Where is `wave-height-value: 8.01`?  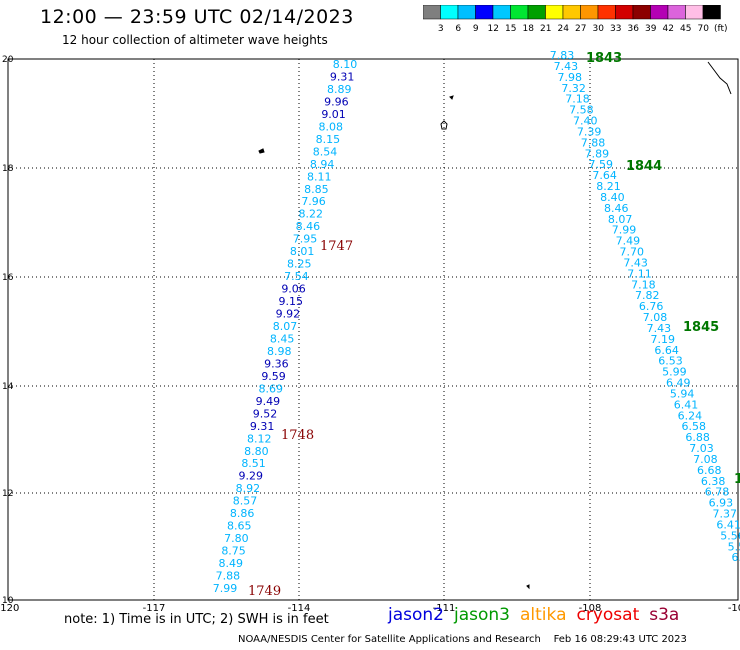 wave-height-value: 8.01 is located at coordinates (302, 251).